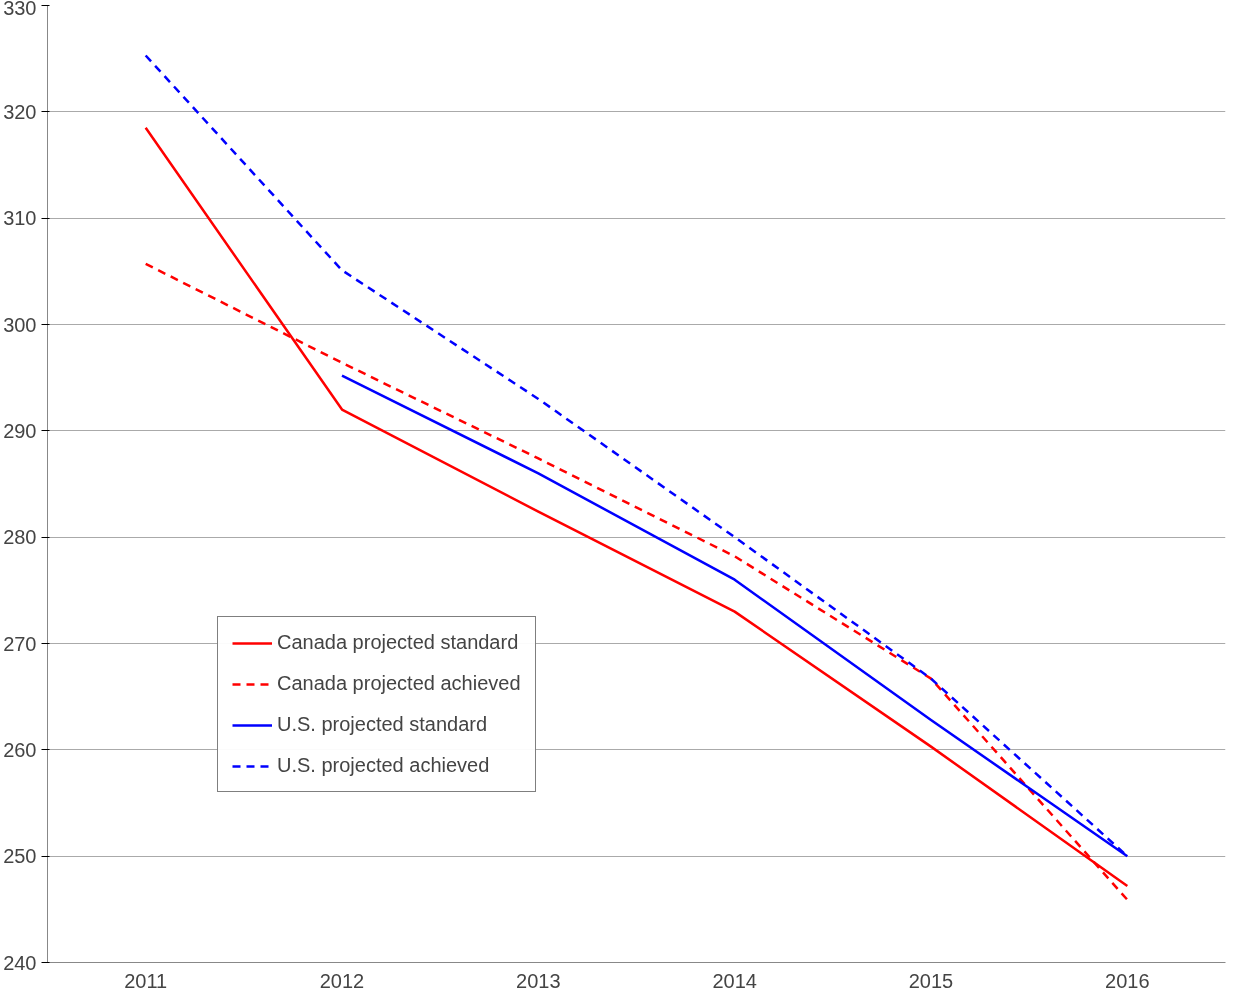 This screenshot has height=998, width=1242. Describe the element at coordinates (20, 324) in the screenshot. I see `y-tick-label: 300` at that location.